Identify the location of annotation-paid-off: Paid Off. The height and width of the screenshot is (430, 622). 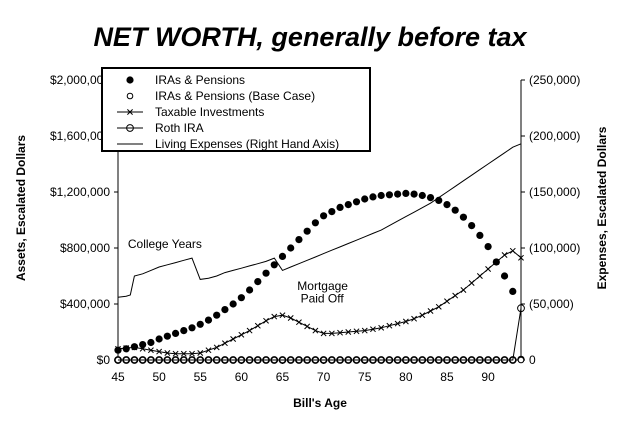
(323, 299).